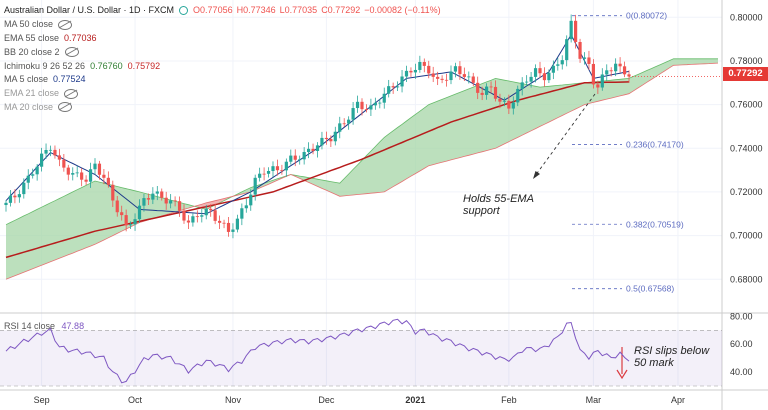  I want to click on indicator-value: 0.77524, so click(69, 79).